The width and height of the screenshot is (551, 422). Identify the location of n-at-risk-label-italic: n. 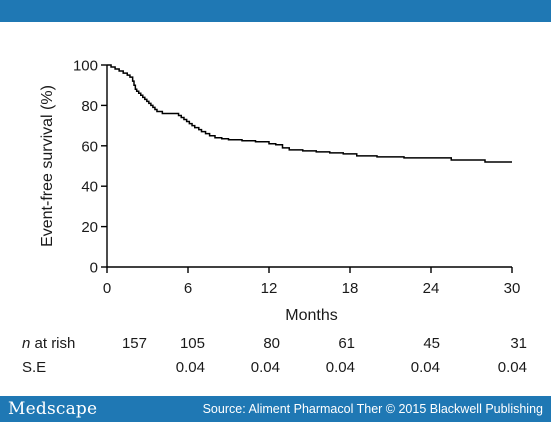
(26, 343).